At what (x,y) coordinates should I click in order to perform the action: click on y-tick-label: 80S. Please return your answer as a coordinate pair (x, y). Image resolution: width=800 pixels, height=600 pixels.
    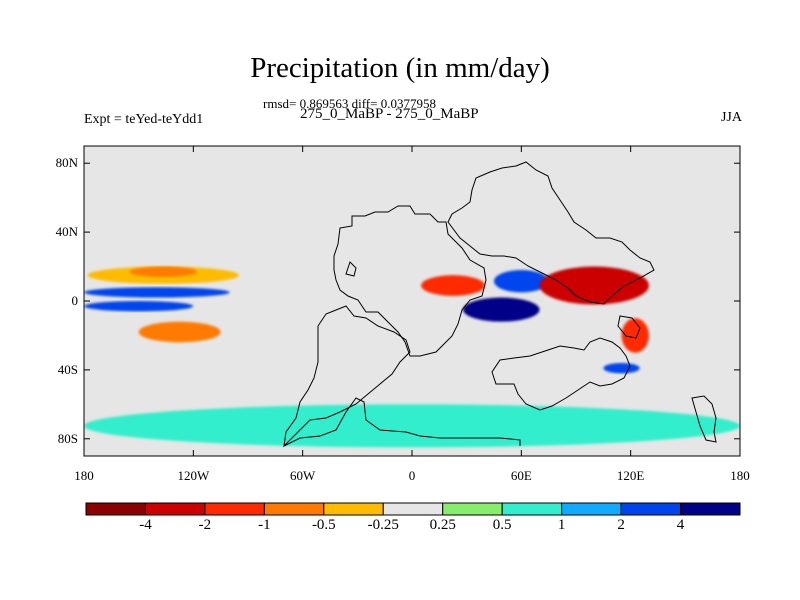
    Looking at the image, I should click on (67, 438).